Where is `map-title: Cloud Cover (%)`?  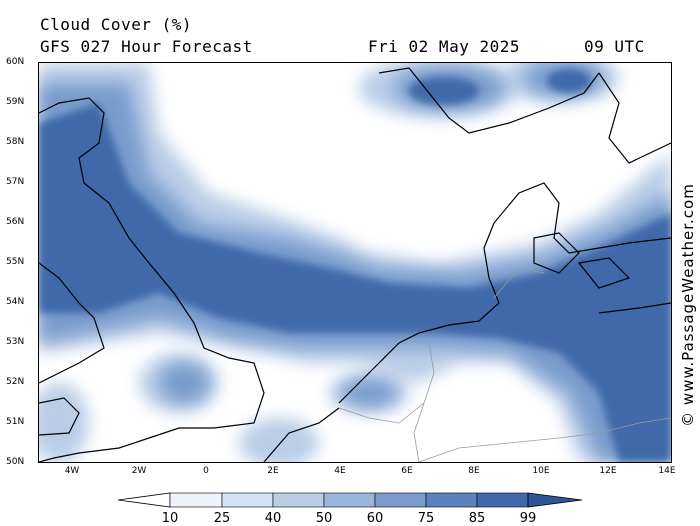
map-title: Cloud Cover (%) is located at coordinates (116, 24).